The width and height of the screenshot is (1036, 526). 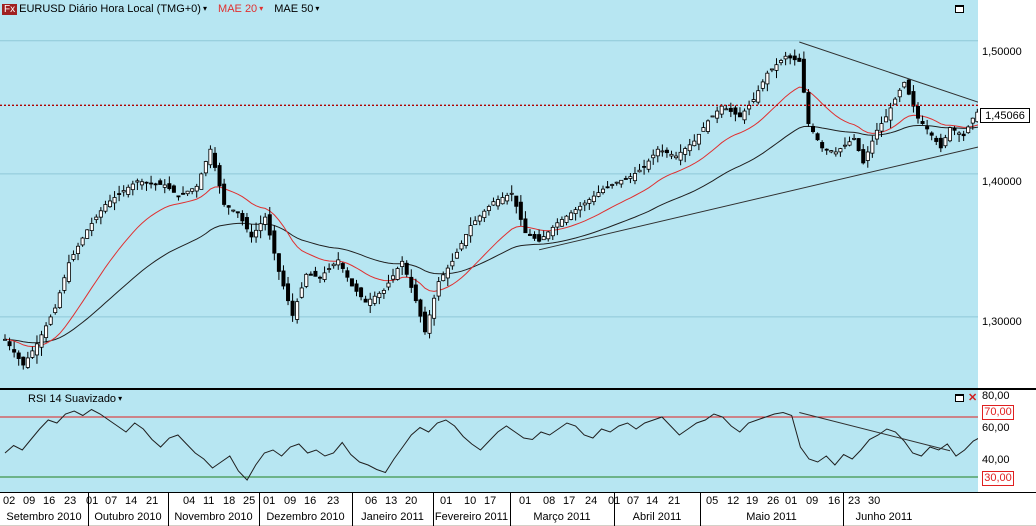 I want to click on symbol-label: EURUSD Diário Hora Local (TMG+0), so click(x=110, y=9).